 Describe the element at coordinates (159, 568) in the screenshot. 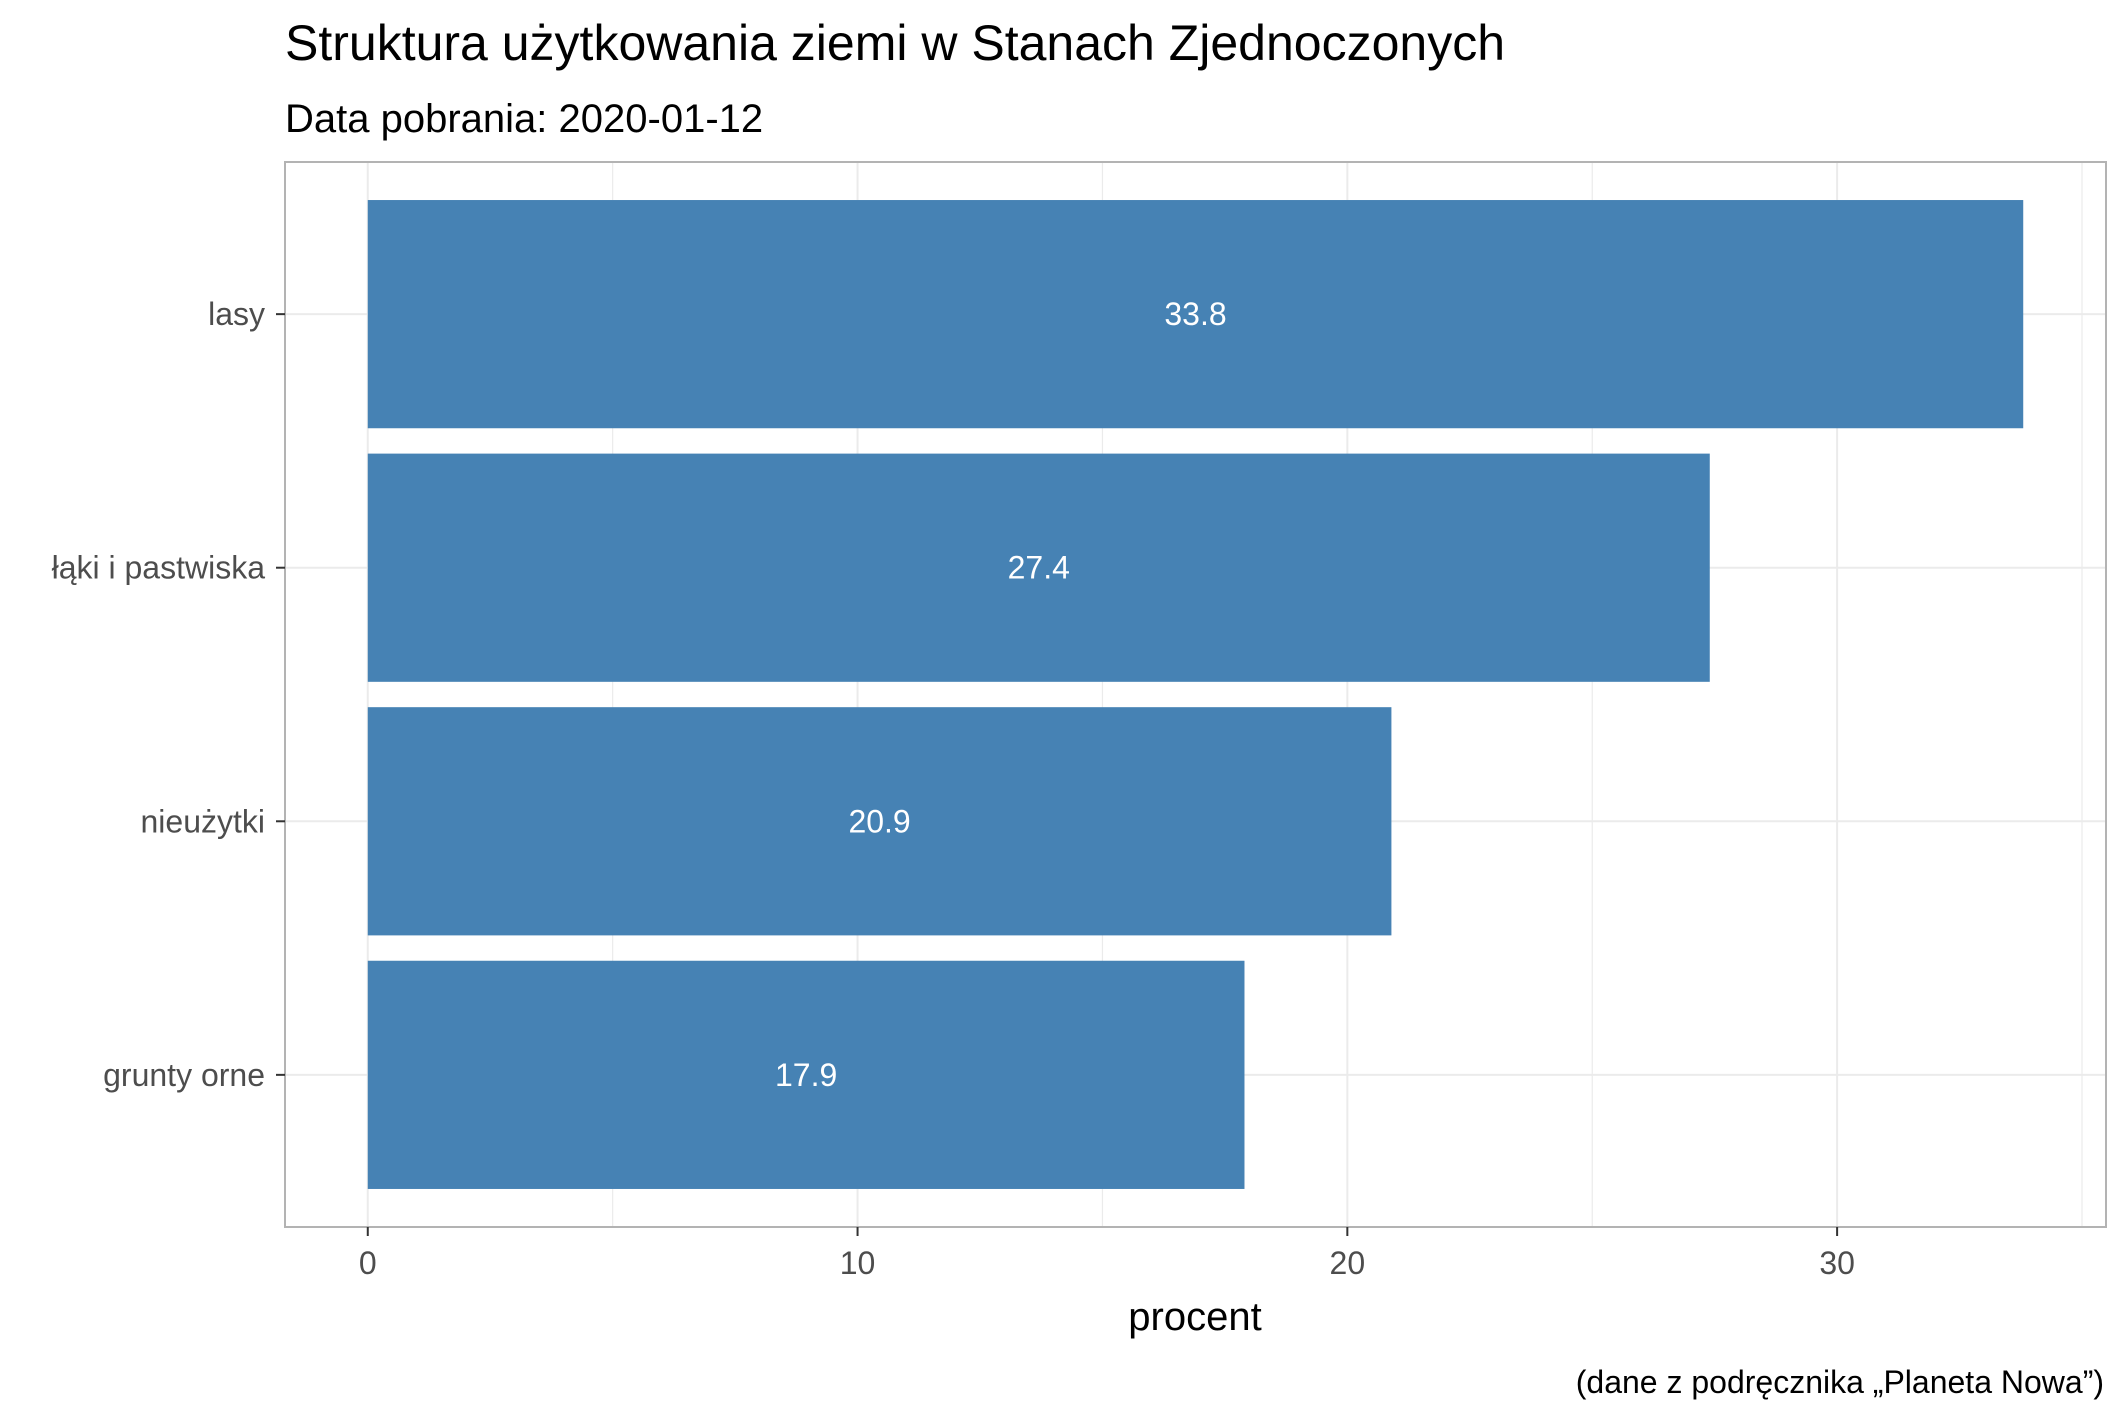

I see `y-tick-label: łąki i pastwiska` at that location.